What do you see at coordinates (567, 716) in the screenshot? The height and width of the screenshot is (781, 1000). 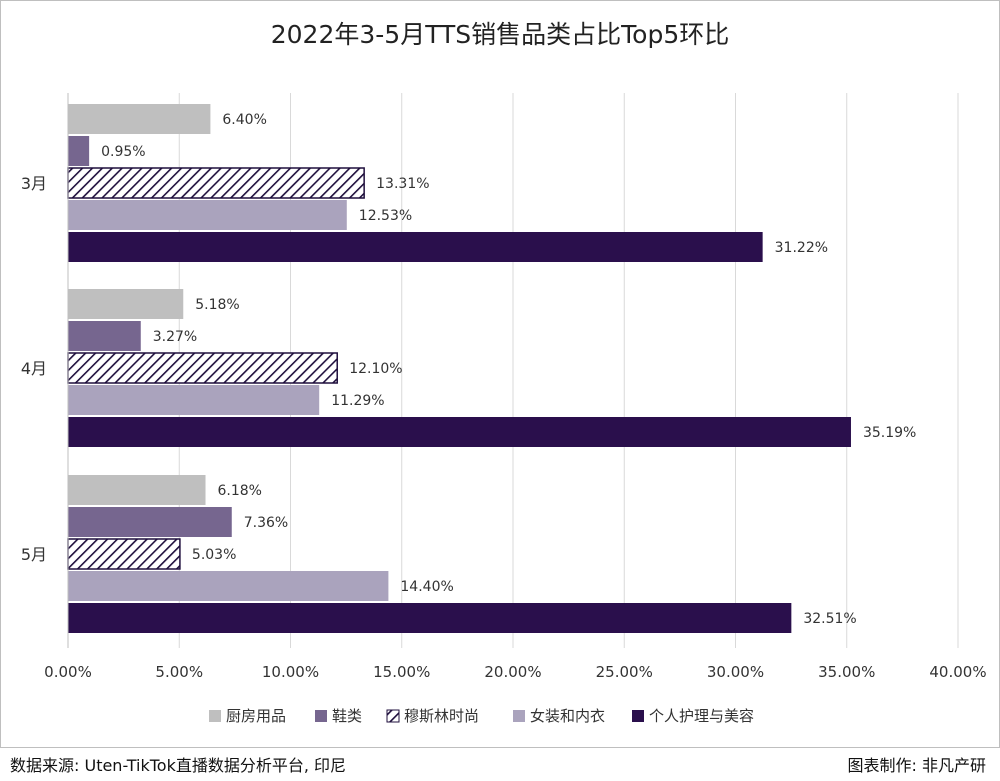 I see `legend-label: 女装和内衣` at bounding box center [567, 716].